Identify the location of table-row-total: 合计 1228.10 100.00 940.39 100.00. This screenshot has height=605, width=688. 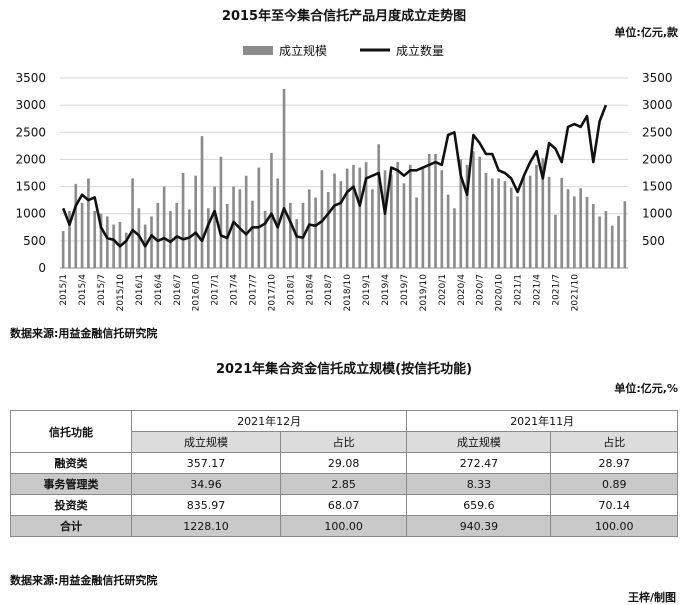
(344, 526).